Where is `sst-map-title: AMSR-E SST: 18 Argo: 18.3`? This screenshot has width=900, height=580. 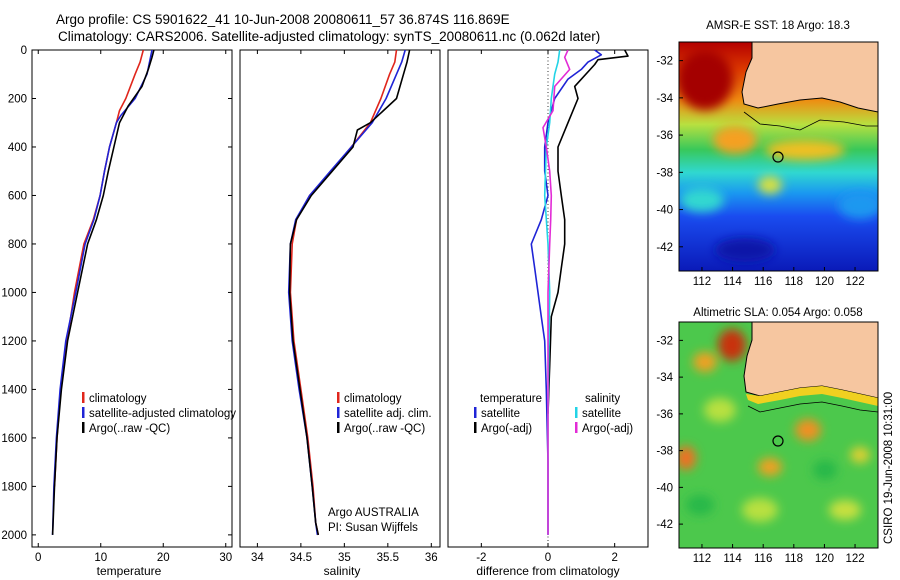 sst-map-title: AMSR-E SST: 18 Argo: 18.3 is located at coordinates (778, 26).